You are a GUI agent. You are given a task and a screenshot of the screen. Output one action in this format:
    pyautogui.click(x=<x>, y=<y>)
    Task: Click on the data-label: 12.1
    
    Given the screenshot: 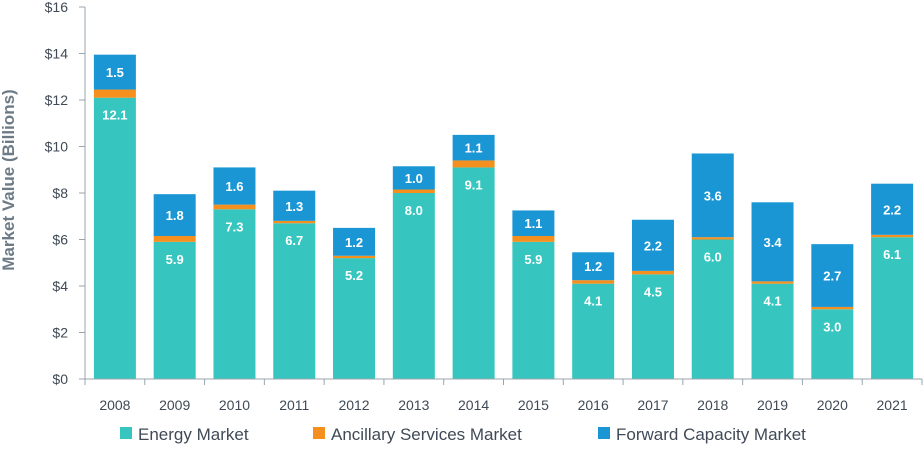 What is the action you would take?
    pyautogui.click(x=114, y=115)
    